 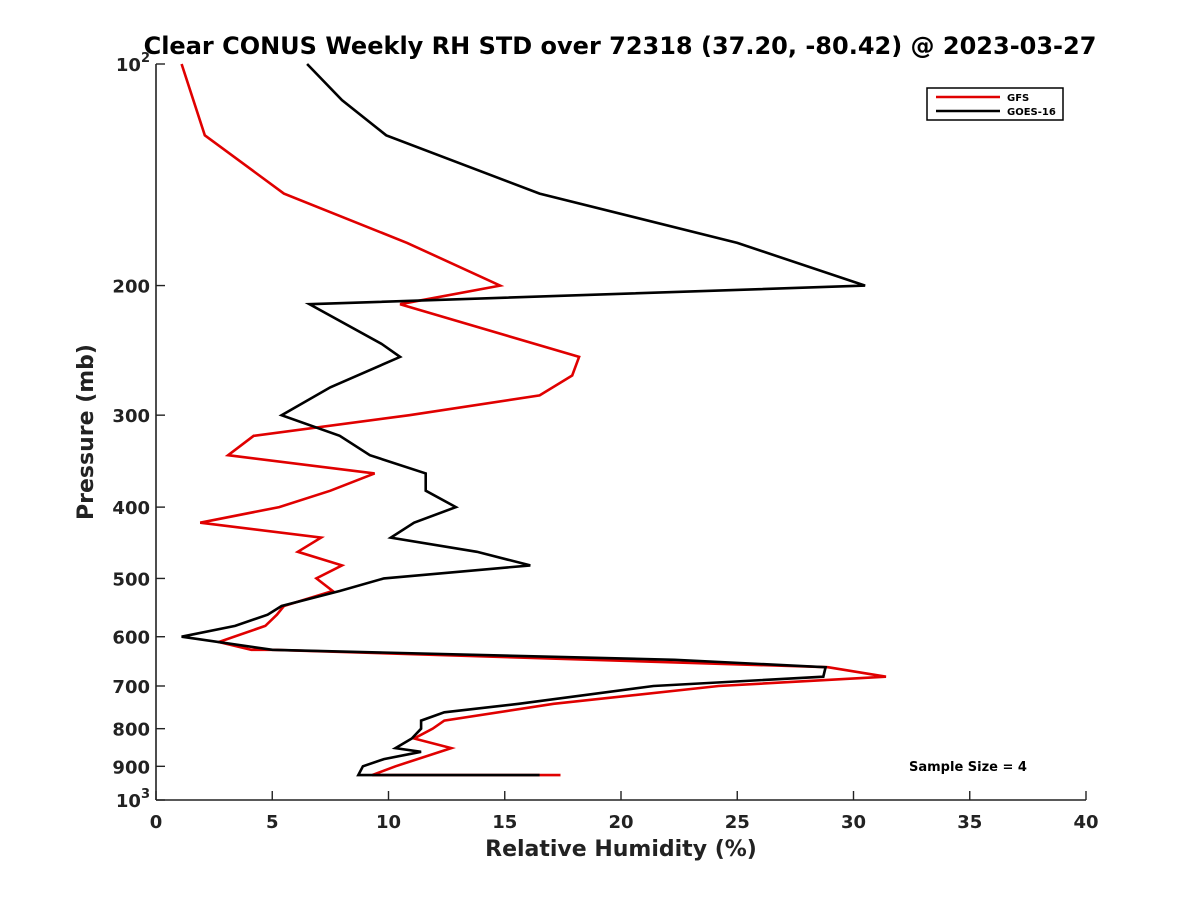 I want to click on x-tick-label: 35, so click(x=969, y=822).